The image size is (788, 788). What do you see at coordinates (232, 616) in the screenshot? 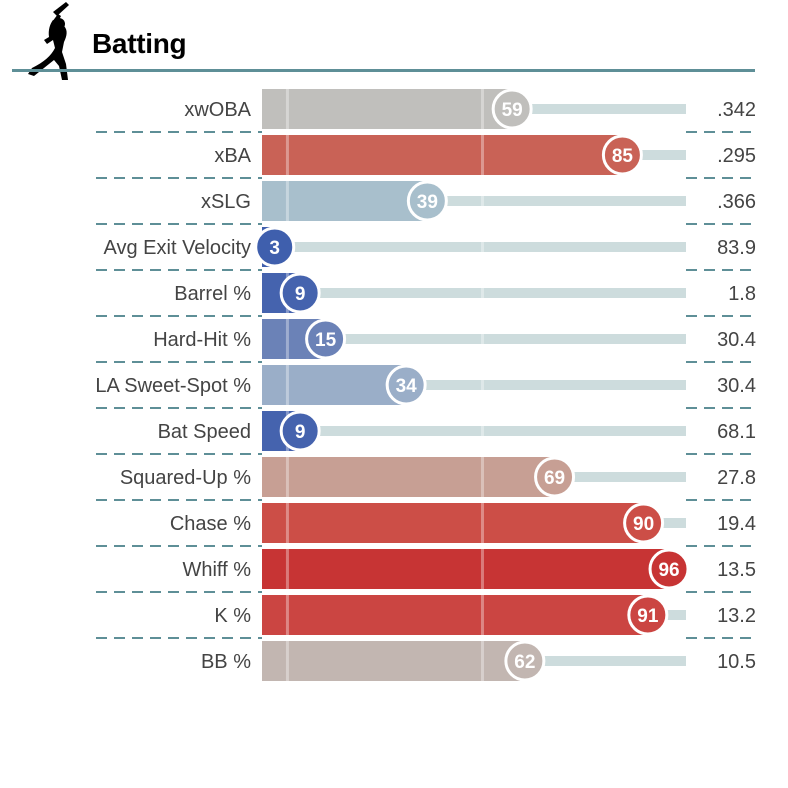
I see `metric-label: K %` at bounding box center [232, 616].